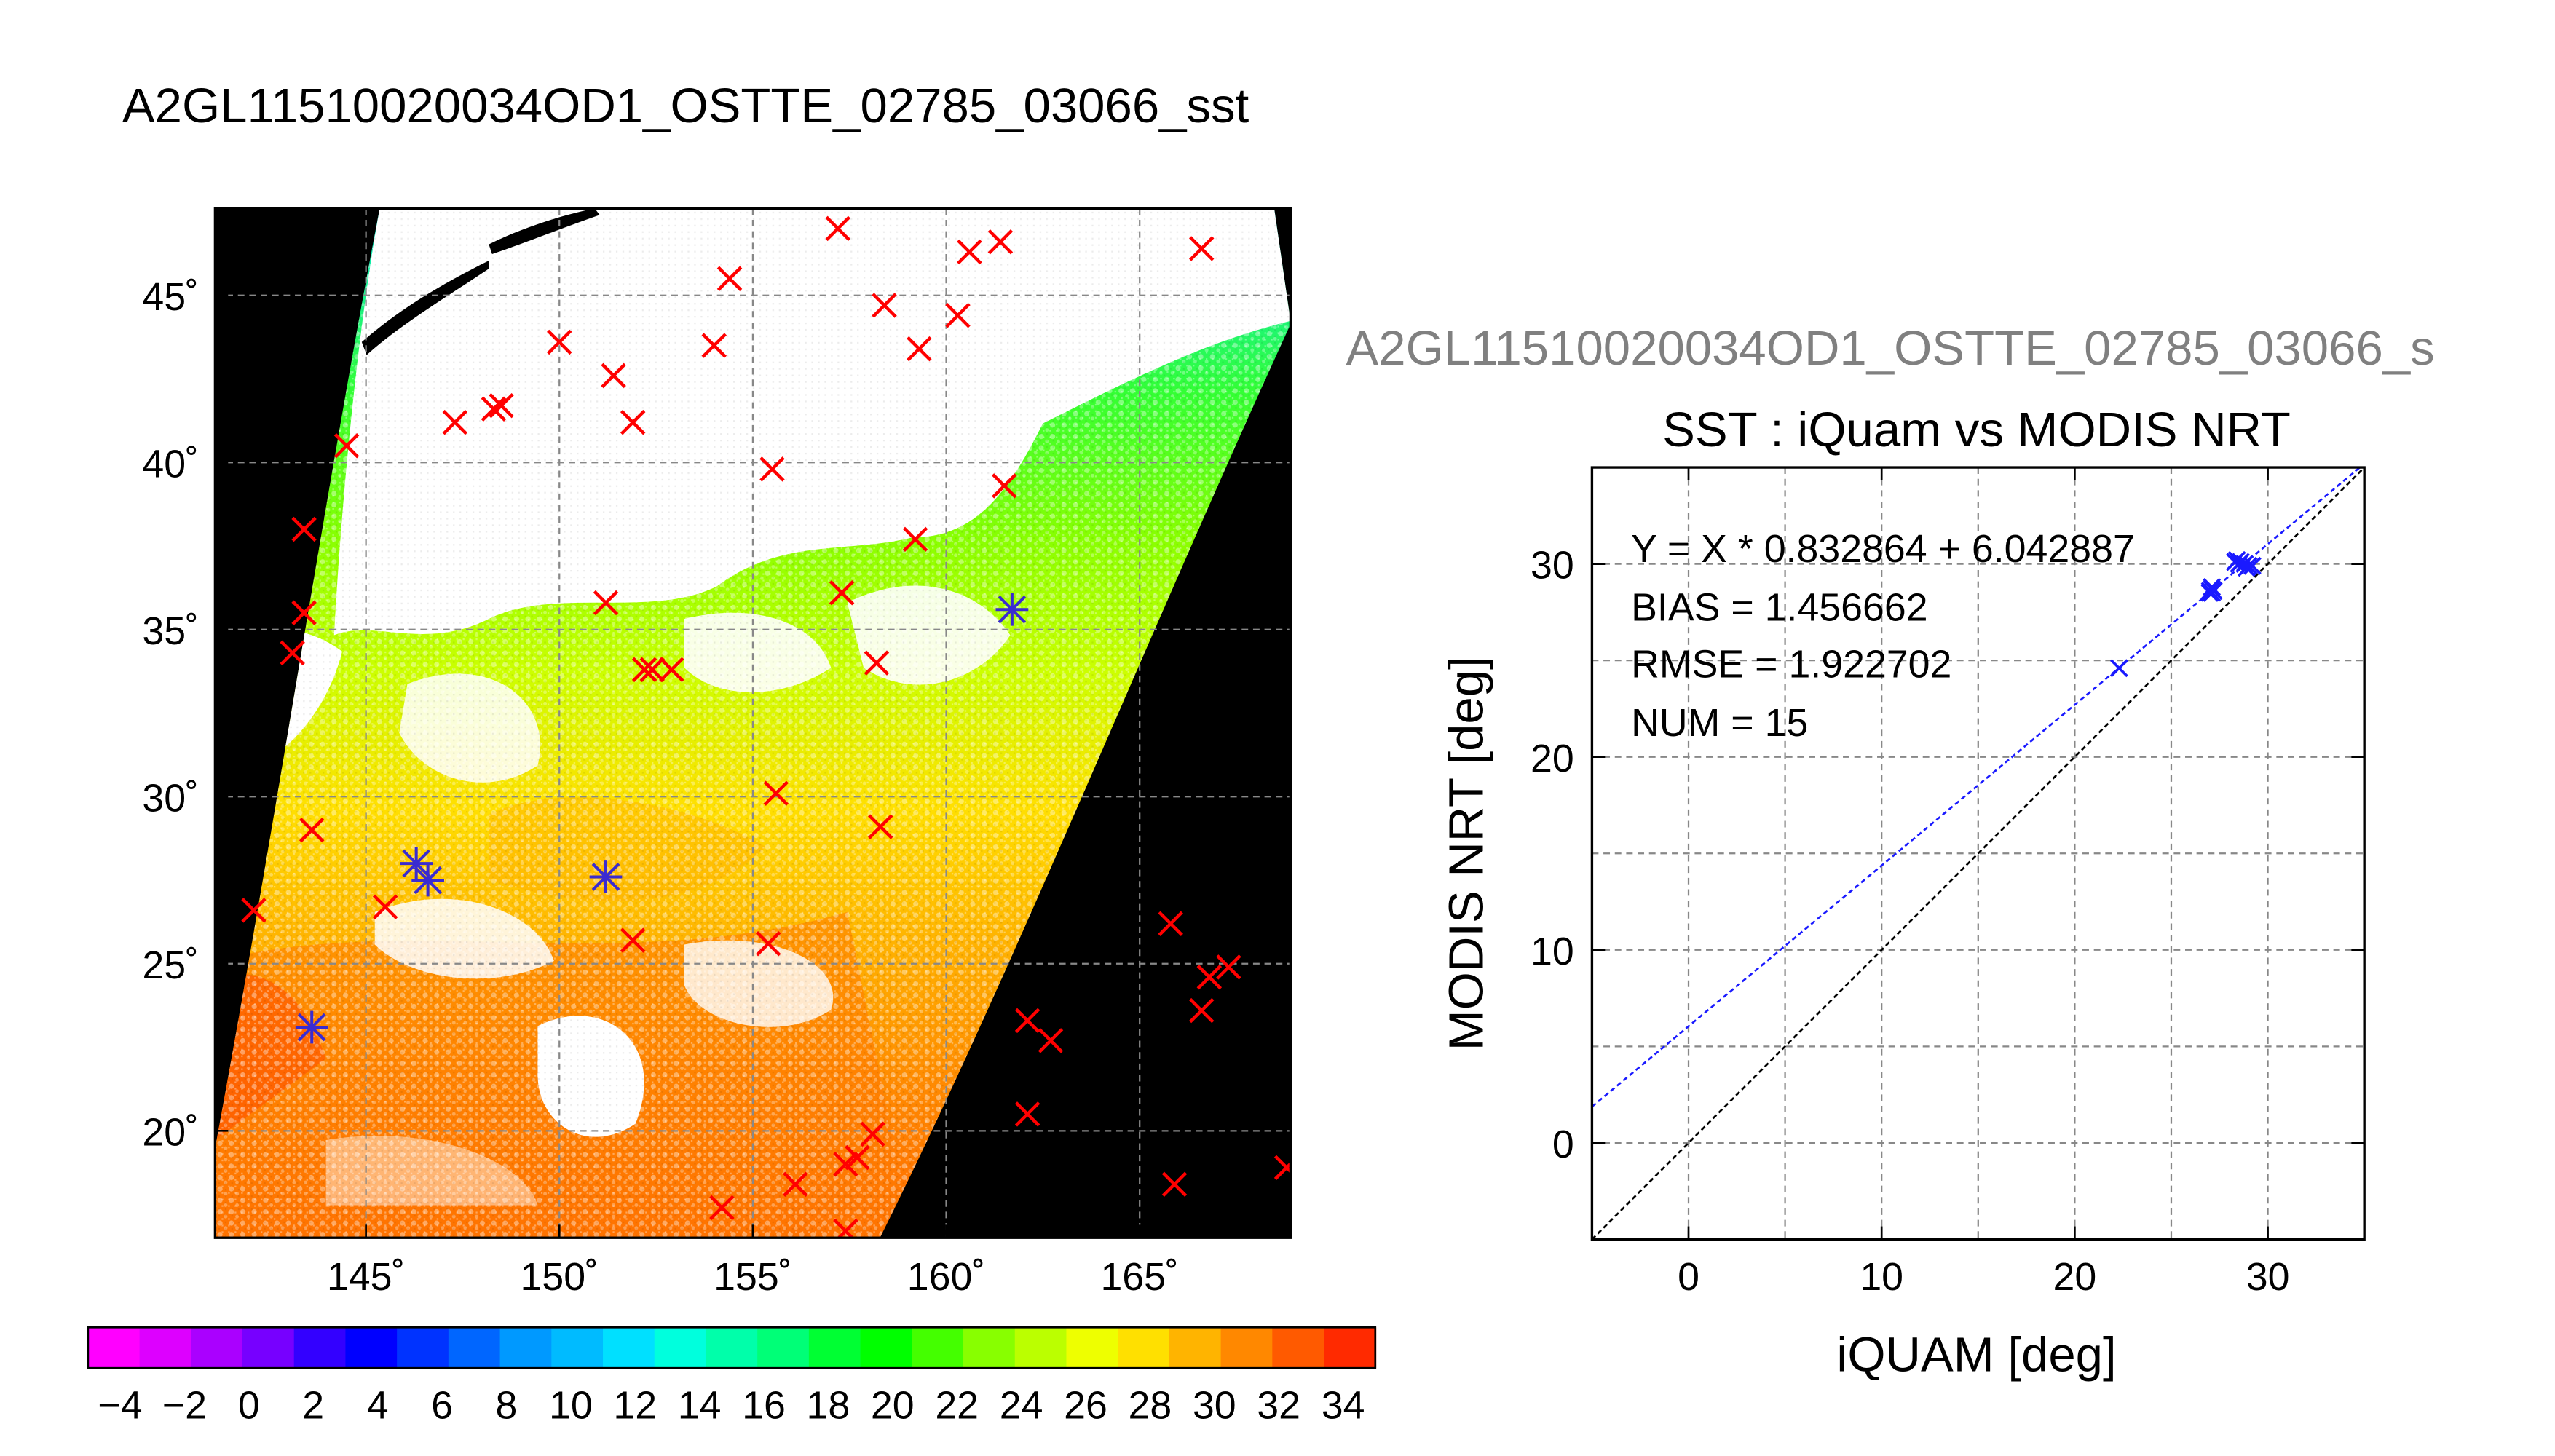 This screenshot has width=2555, height=1456. What do you see at coordinates (1552, 951) in the screenshot?
I see `y-tick-label: 10` at bounding box center [1552, 951].